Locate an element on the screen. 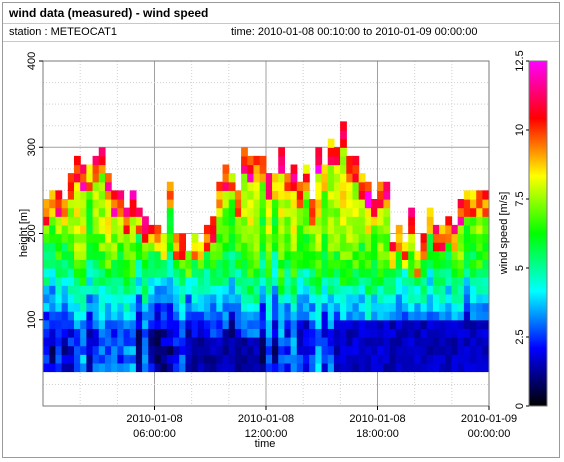 This screenshot has width=564, height=462. x-tick-label-date: 2010-01-08 is located at coordinates (154, 419).